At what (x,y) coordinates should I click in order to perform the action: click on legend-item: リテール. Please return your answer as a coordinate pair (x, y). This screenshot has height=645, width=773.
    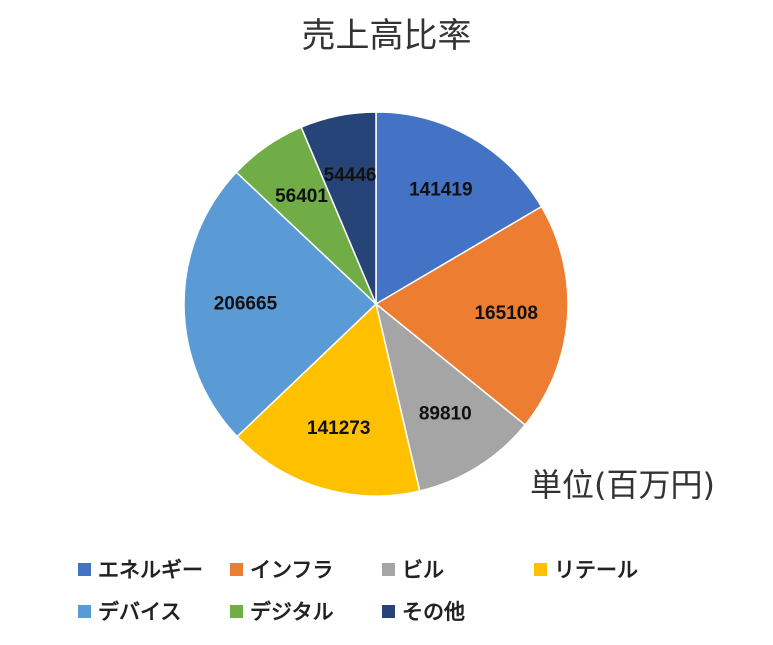
    Looking at the image, I should click on (614, 569).